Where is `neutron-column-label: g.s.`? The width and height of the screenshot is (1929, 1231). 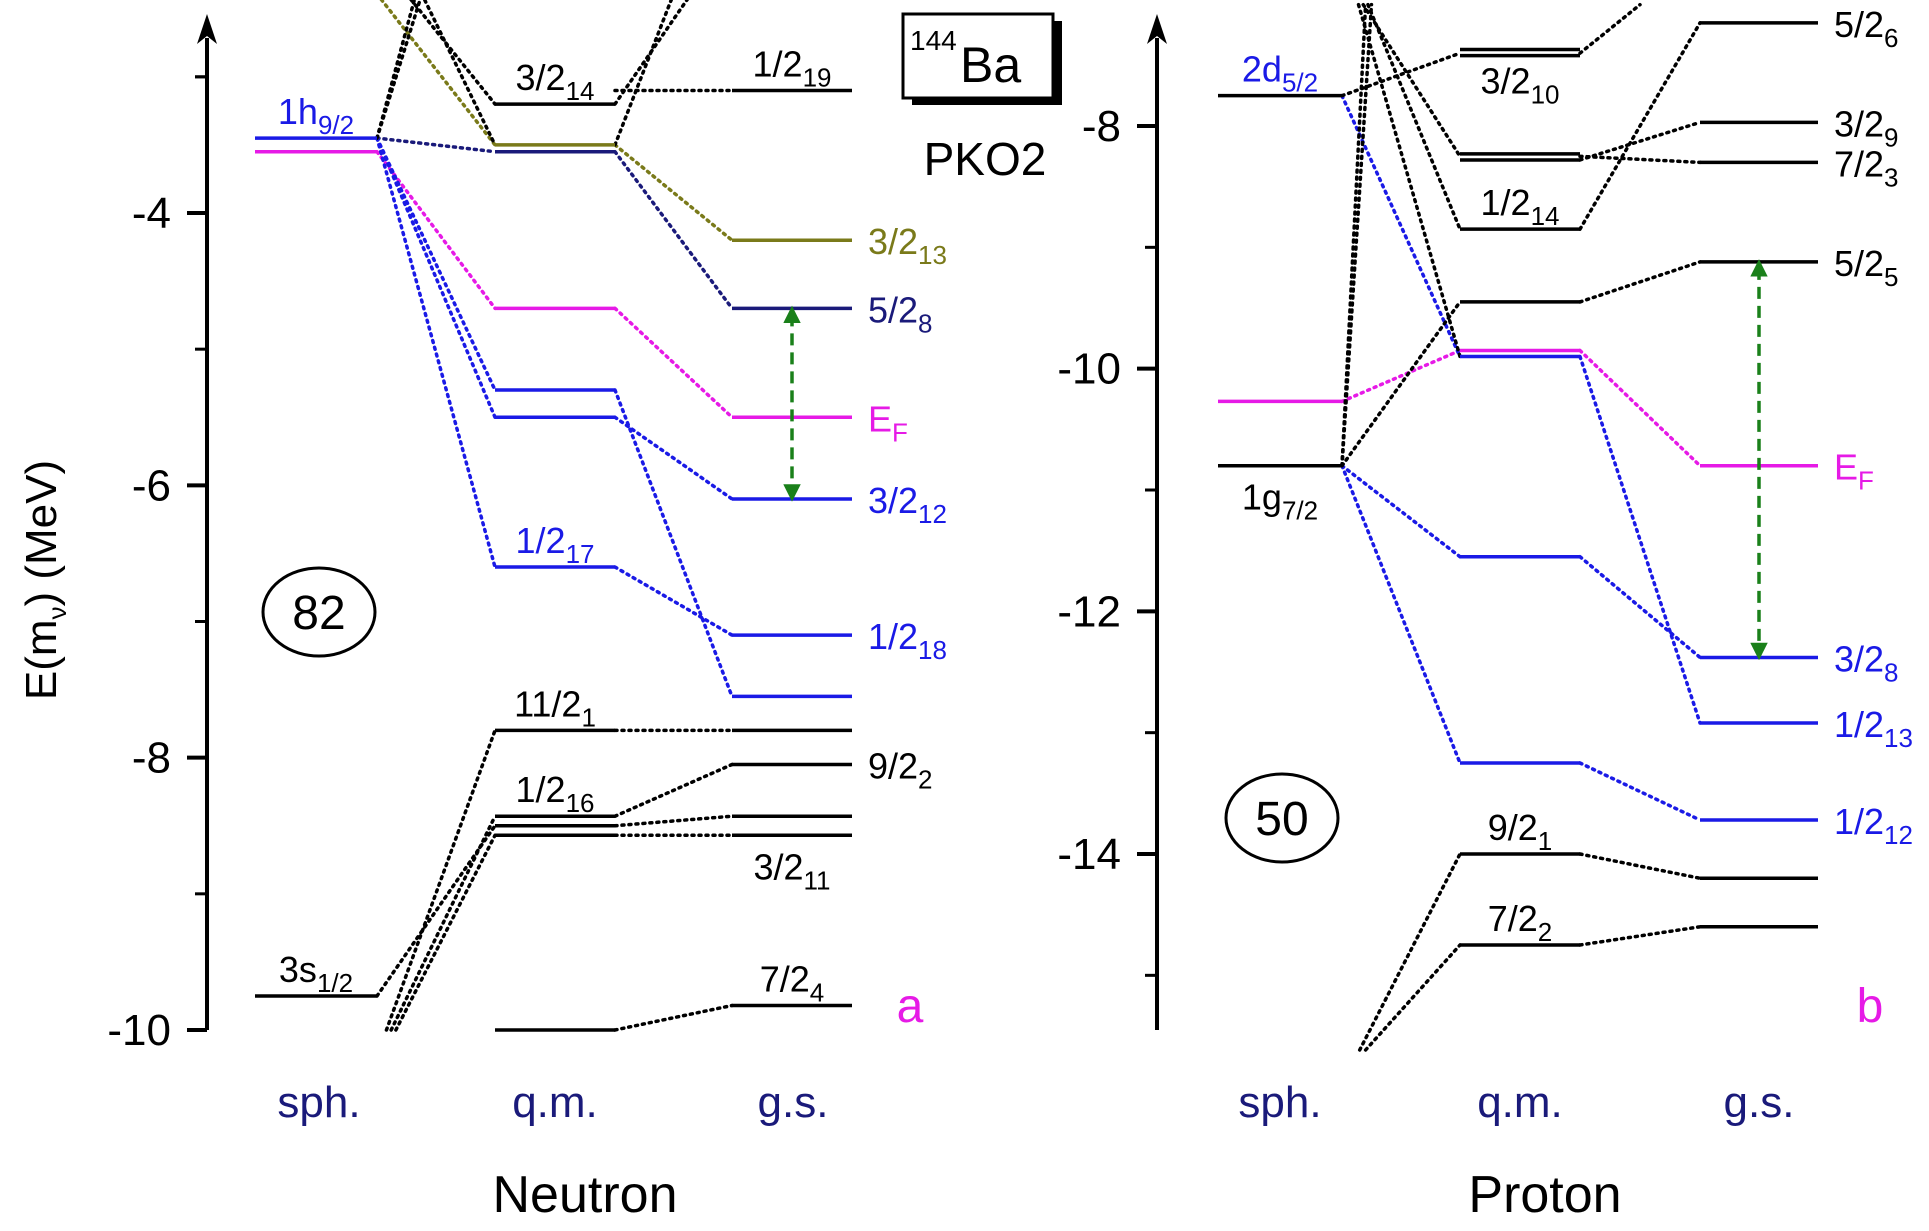 neutron-column-label: g.s. is located at coordinates (793, 1102).